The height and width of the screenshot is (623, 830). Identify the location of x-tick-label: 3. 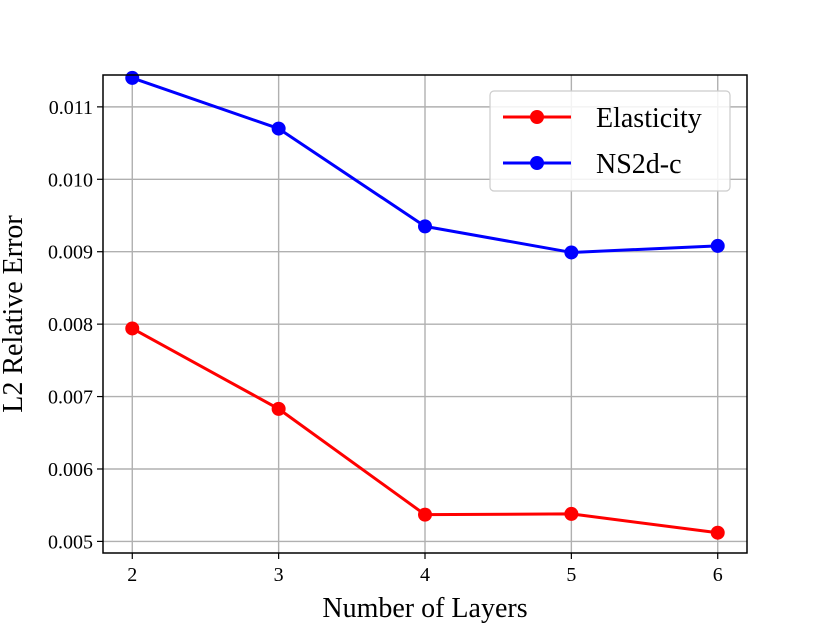
(279, 575).